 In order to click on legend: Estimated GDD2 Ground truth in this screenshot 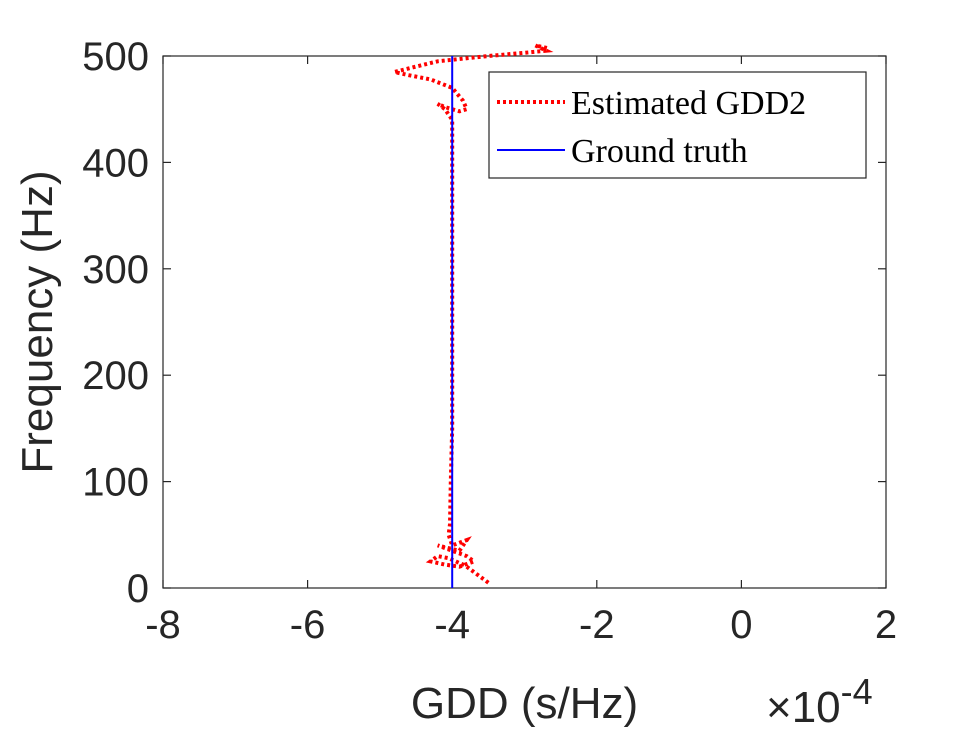, I will do `click(677, 125)`.